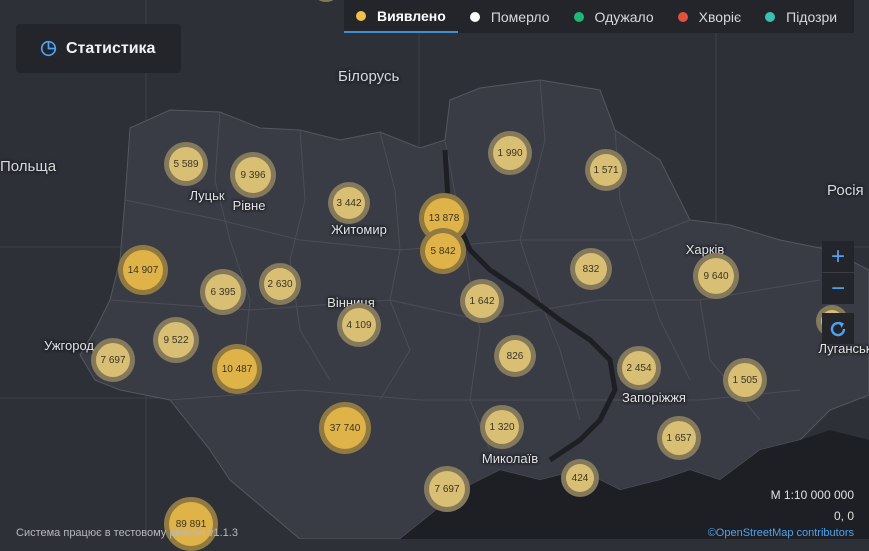 The width and height of the screenshot is (869, 551). I want to click on legend-tabs: Виявлено Померло Одужало Хворіє Підозри, so click(599, 16).